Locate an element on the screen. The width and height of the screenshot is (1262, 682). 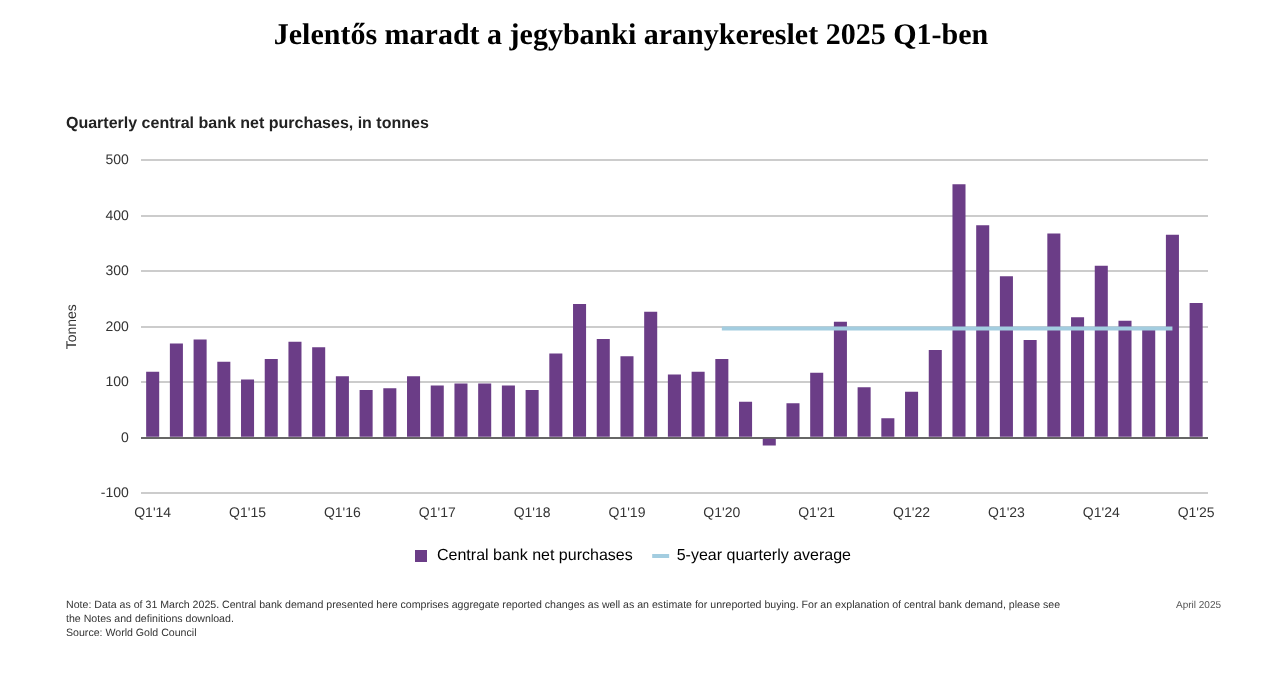
chart-subtitle: Quarterly central bank net purchases, in tonnes is located at coordinates (247, 123).